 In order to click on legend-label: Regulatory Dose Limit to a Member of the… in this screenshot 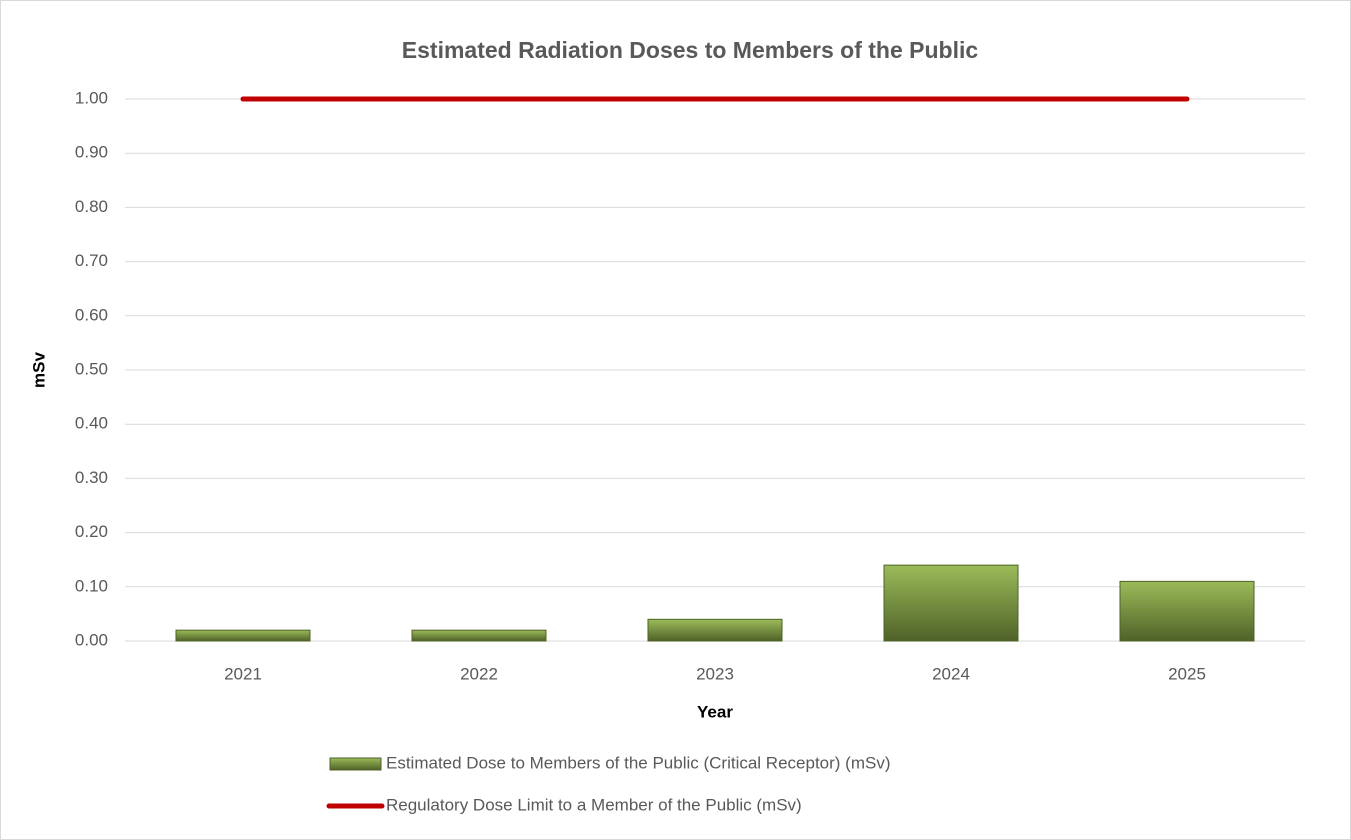, I will do `click(594, 804)`.